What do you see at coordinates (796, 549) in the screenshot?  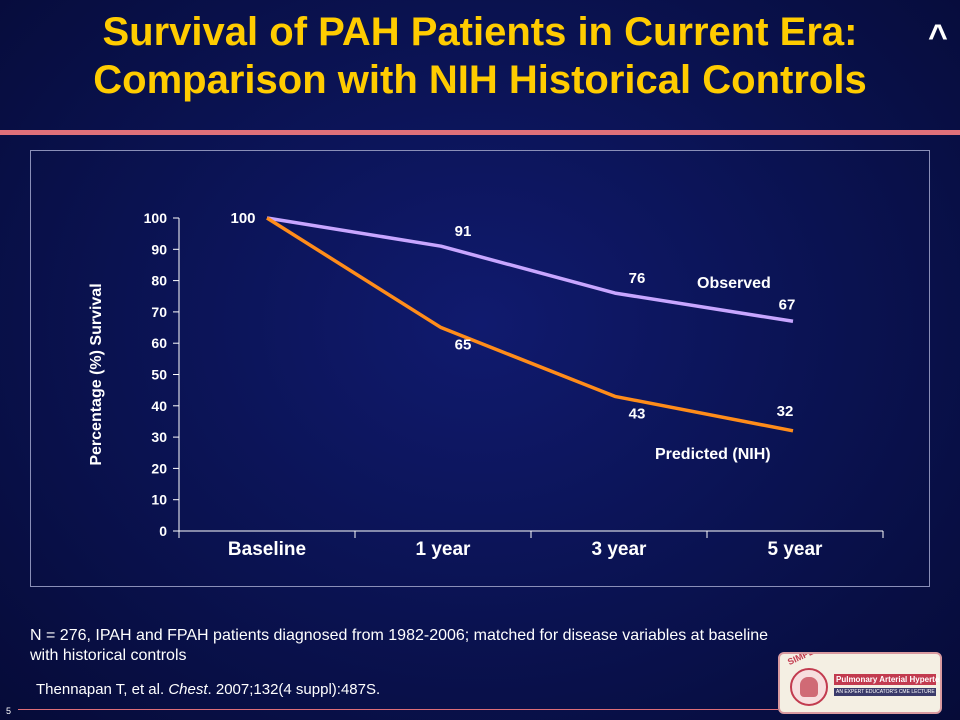 I see `x-tick-label: 5 year` at bounding box center [796, 549].